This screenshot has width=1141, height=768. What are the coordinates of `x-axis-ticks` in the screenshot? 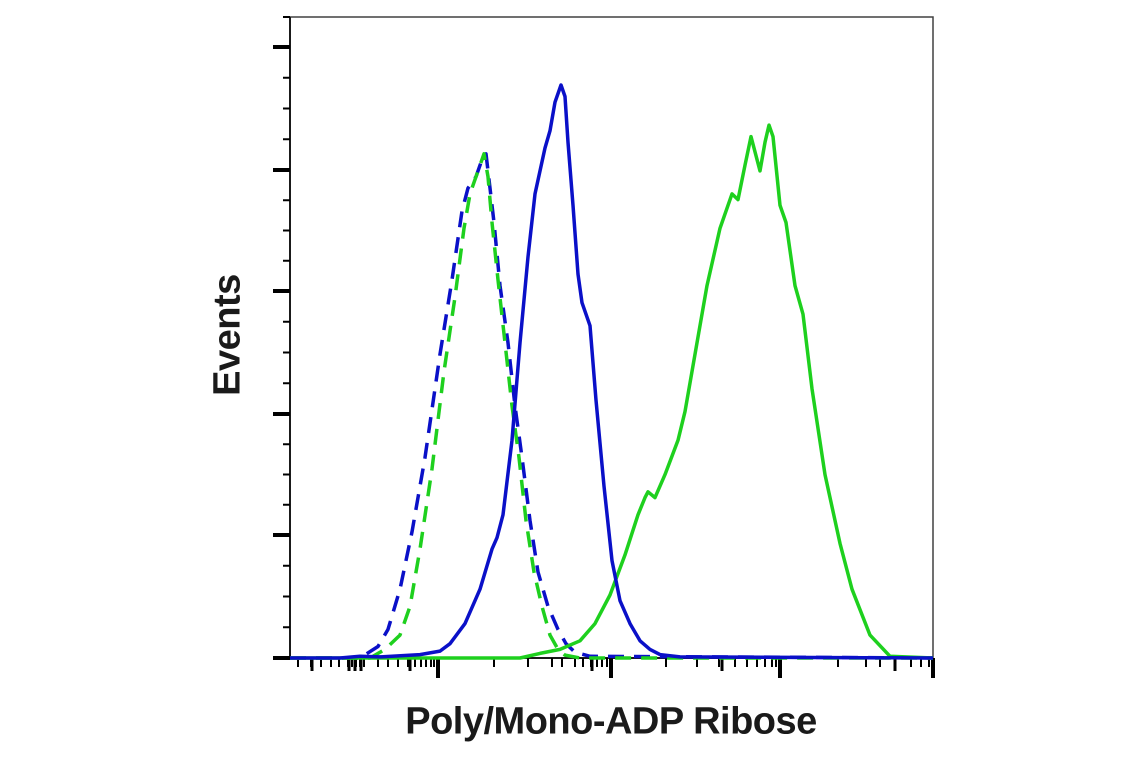 It's located at (616, 668).